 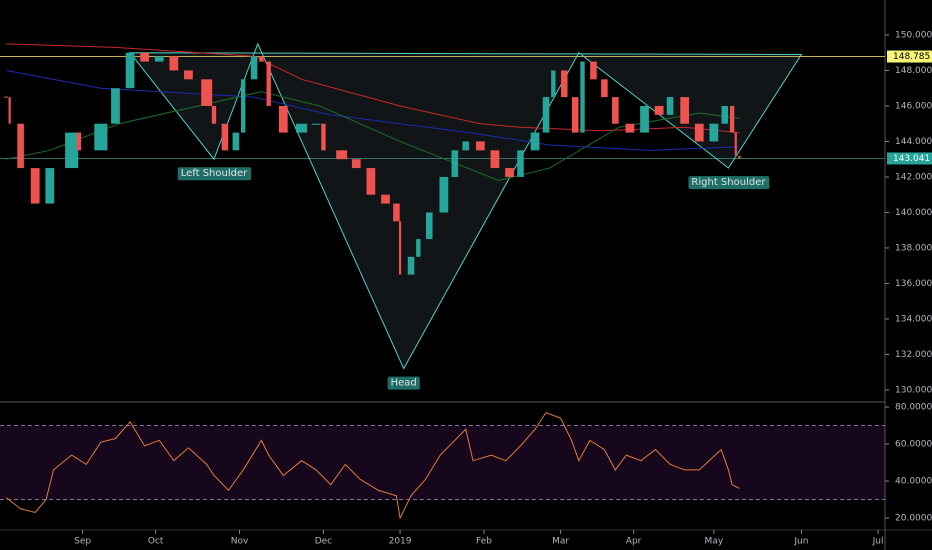 What do you see at coordinates (913, 445) in the screenshot?
I see `rsi-tick-label: 60.0000` at bounding box center [913, 445].